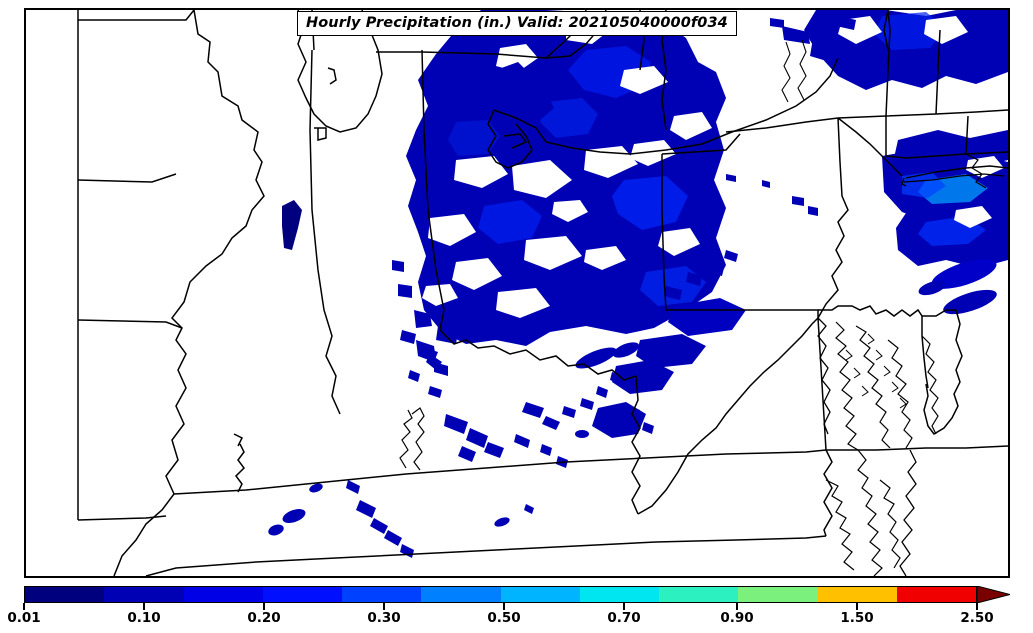 This screenshot has width=1033, height=633. Describe the element at coordinates (876, 371) in the screenshot. I see `coastline-detail` at that location.